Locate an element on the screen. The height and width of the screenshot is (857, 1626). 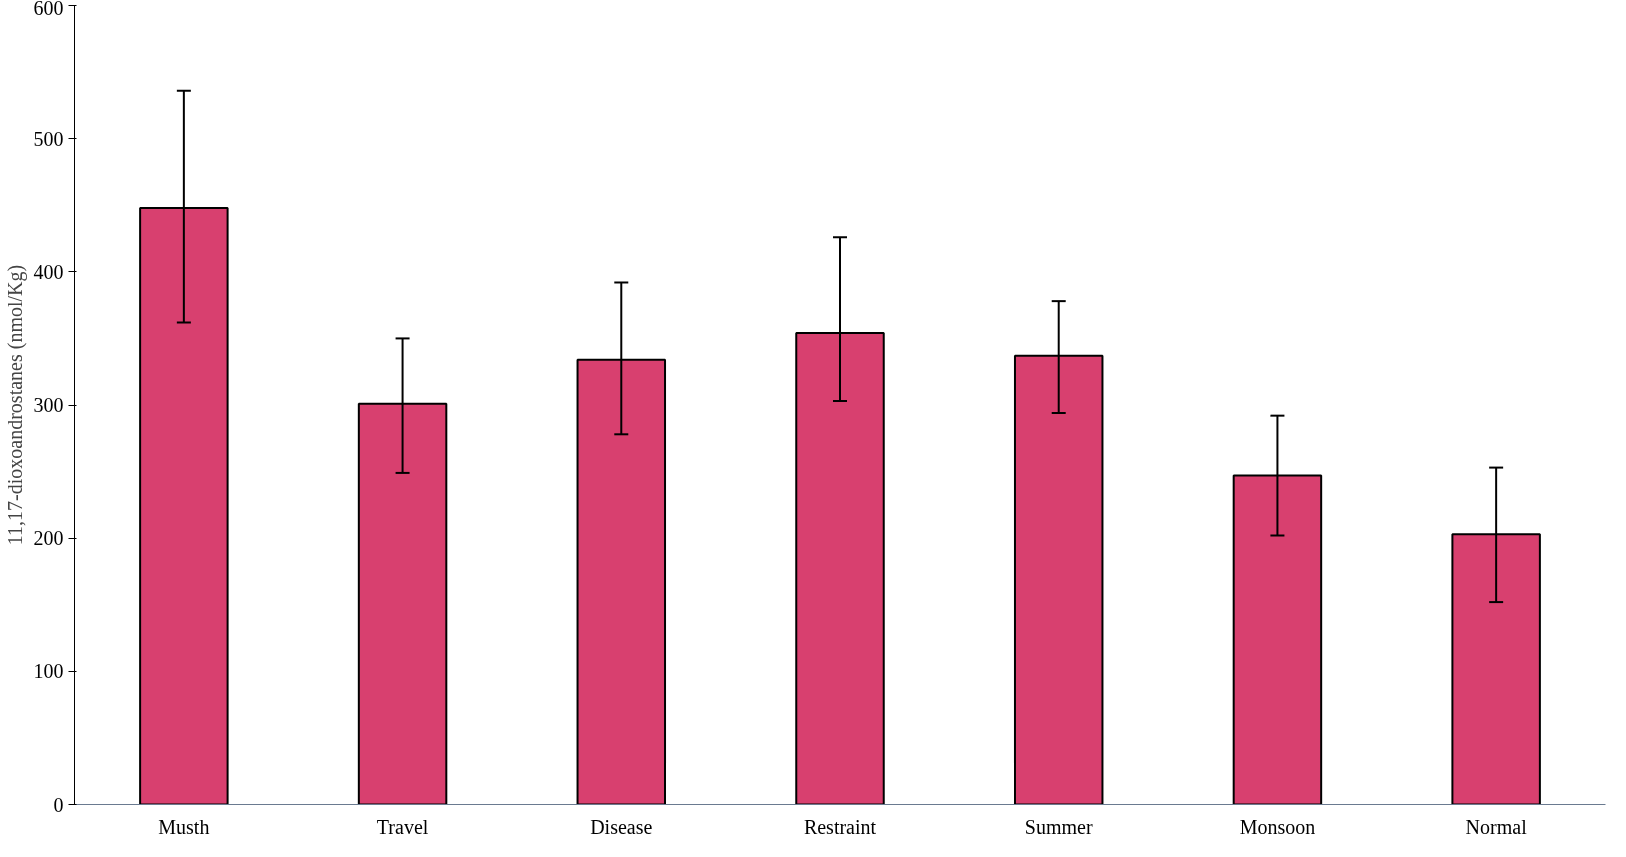
x-tick-label: Musth is located at coordinates (184, 826).